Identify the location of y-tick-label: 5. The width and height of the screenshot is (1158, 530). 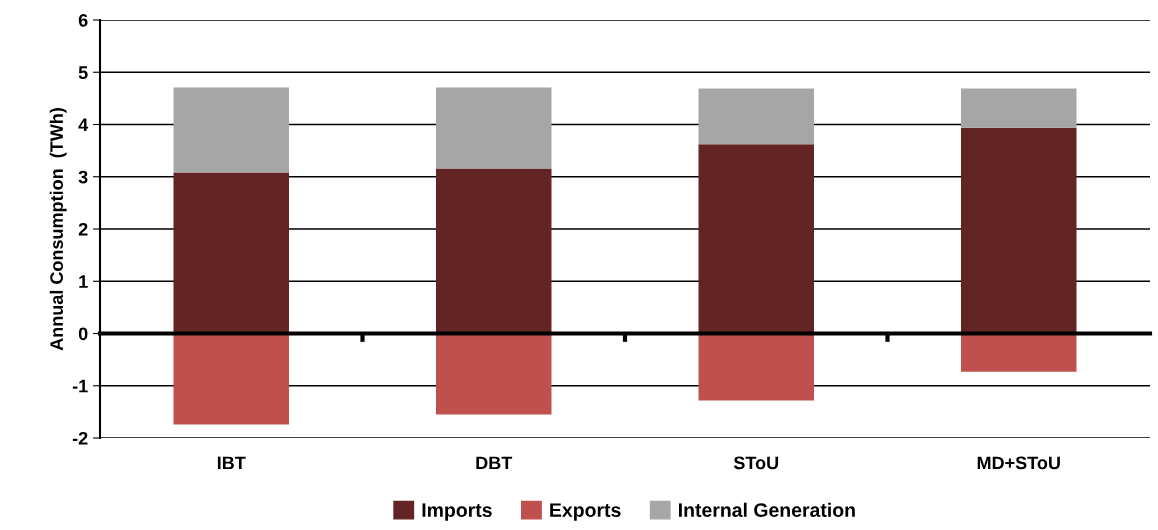
(83, 72).